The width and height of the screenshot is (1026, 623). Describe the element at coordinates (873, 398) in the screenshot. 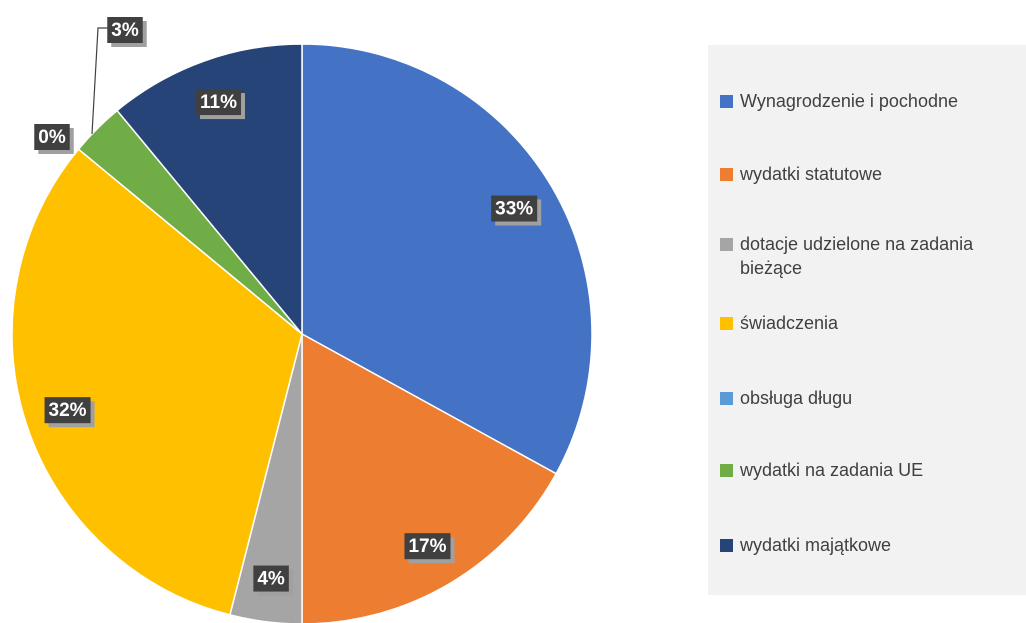

I see `legend-item: obsługa długu` at that location.